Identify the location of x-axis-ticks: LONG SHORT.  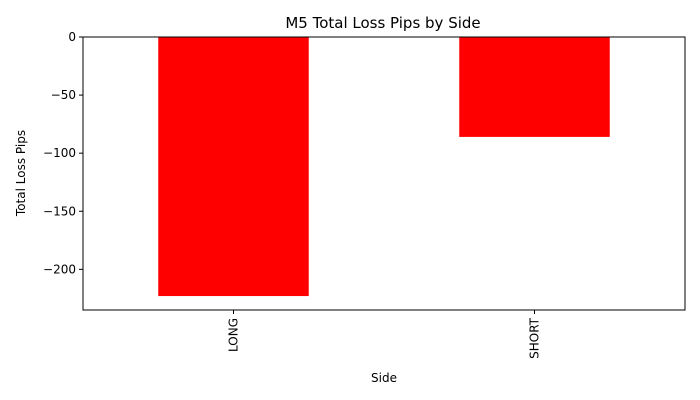
(384, 334).